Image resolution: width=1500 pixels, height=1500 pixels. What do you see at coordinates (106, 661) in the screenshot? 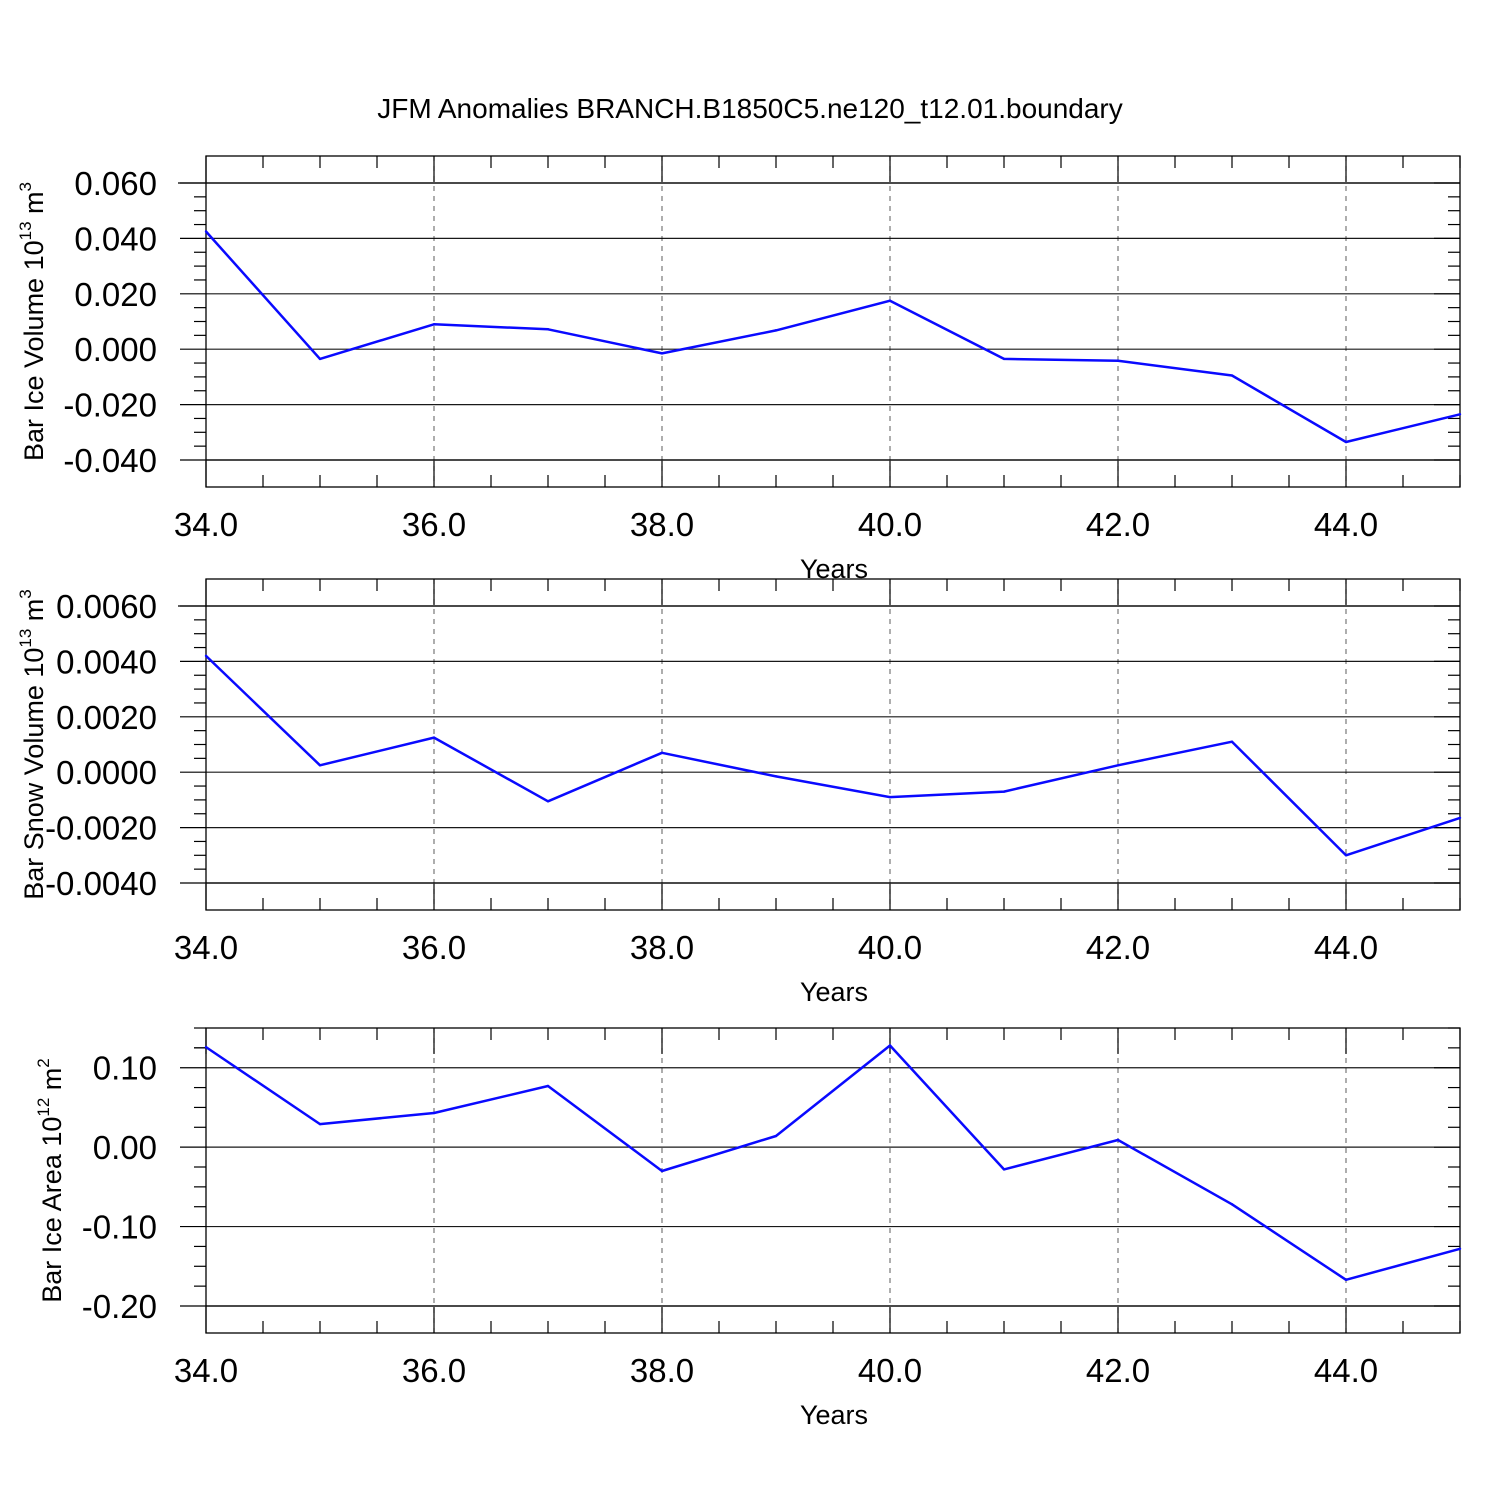
I see `y-tick-label: 0.0040` at bounding box center [106, 661].